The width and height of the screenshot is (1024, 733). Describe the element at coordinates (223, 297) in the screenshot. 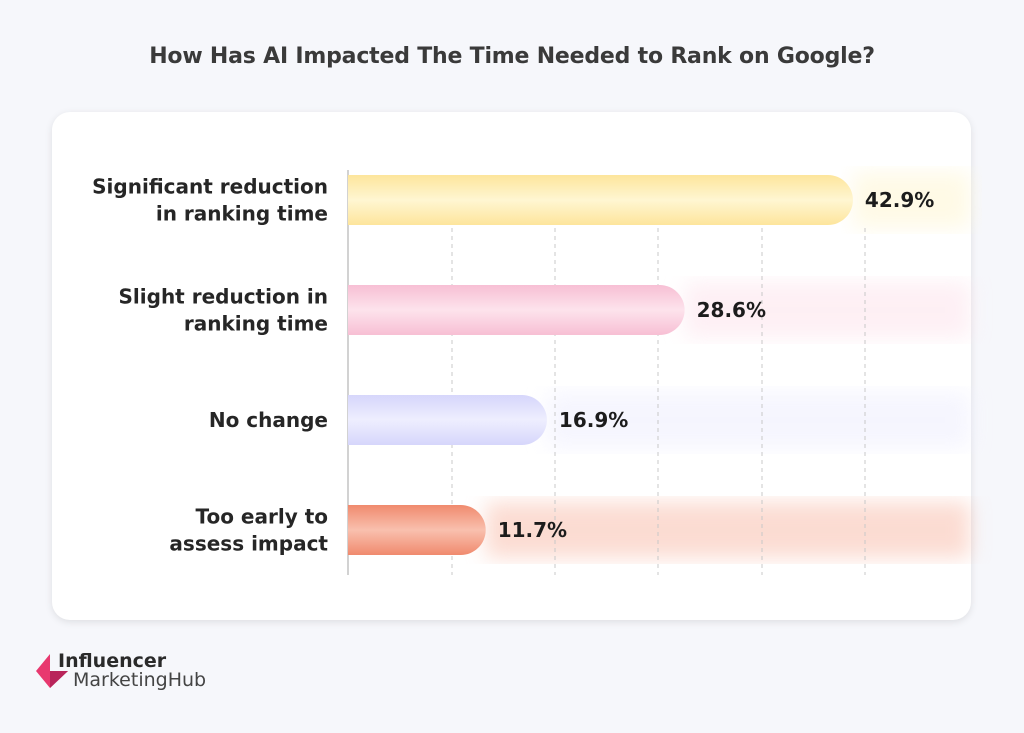

I see `category-label: Slight reduction in` at that location.